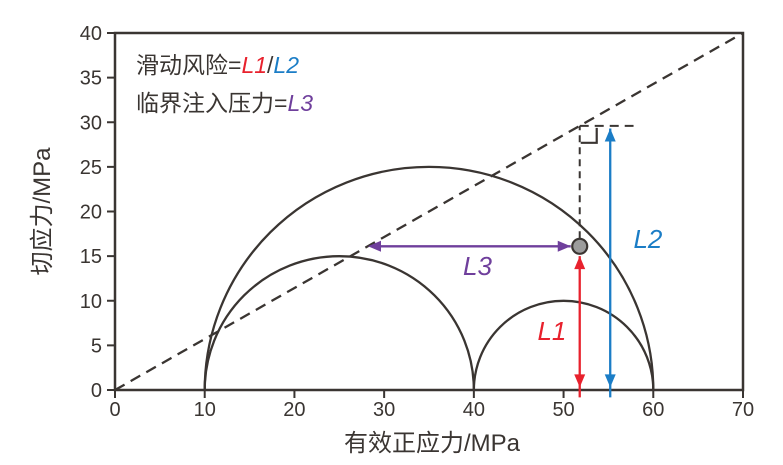 The height and width of the screenshot is (465, 783). What do you see at coordinates (286, 65) in the screenshot?
I see `legend-text-part: L2` at bounding box center [286, 65].